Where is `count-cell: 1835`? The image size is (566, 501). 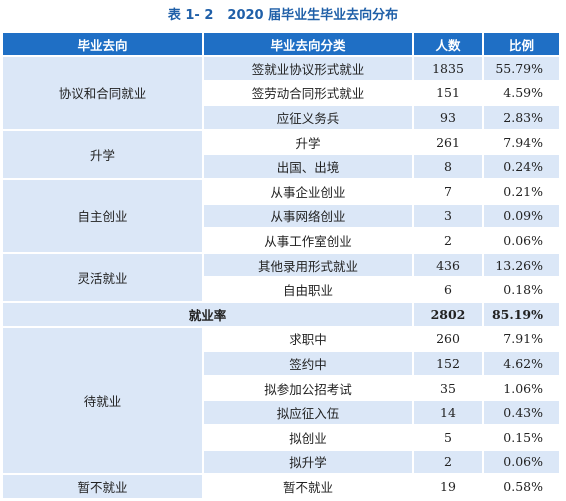
count-cell: 1835 is located at coordinates (449, 69).